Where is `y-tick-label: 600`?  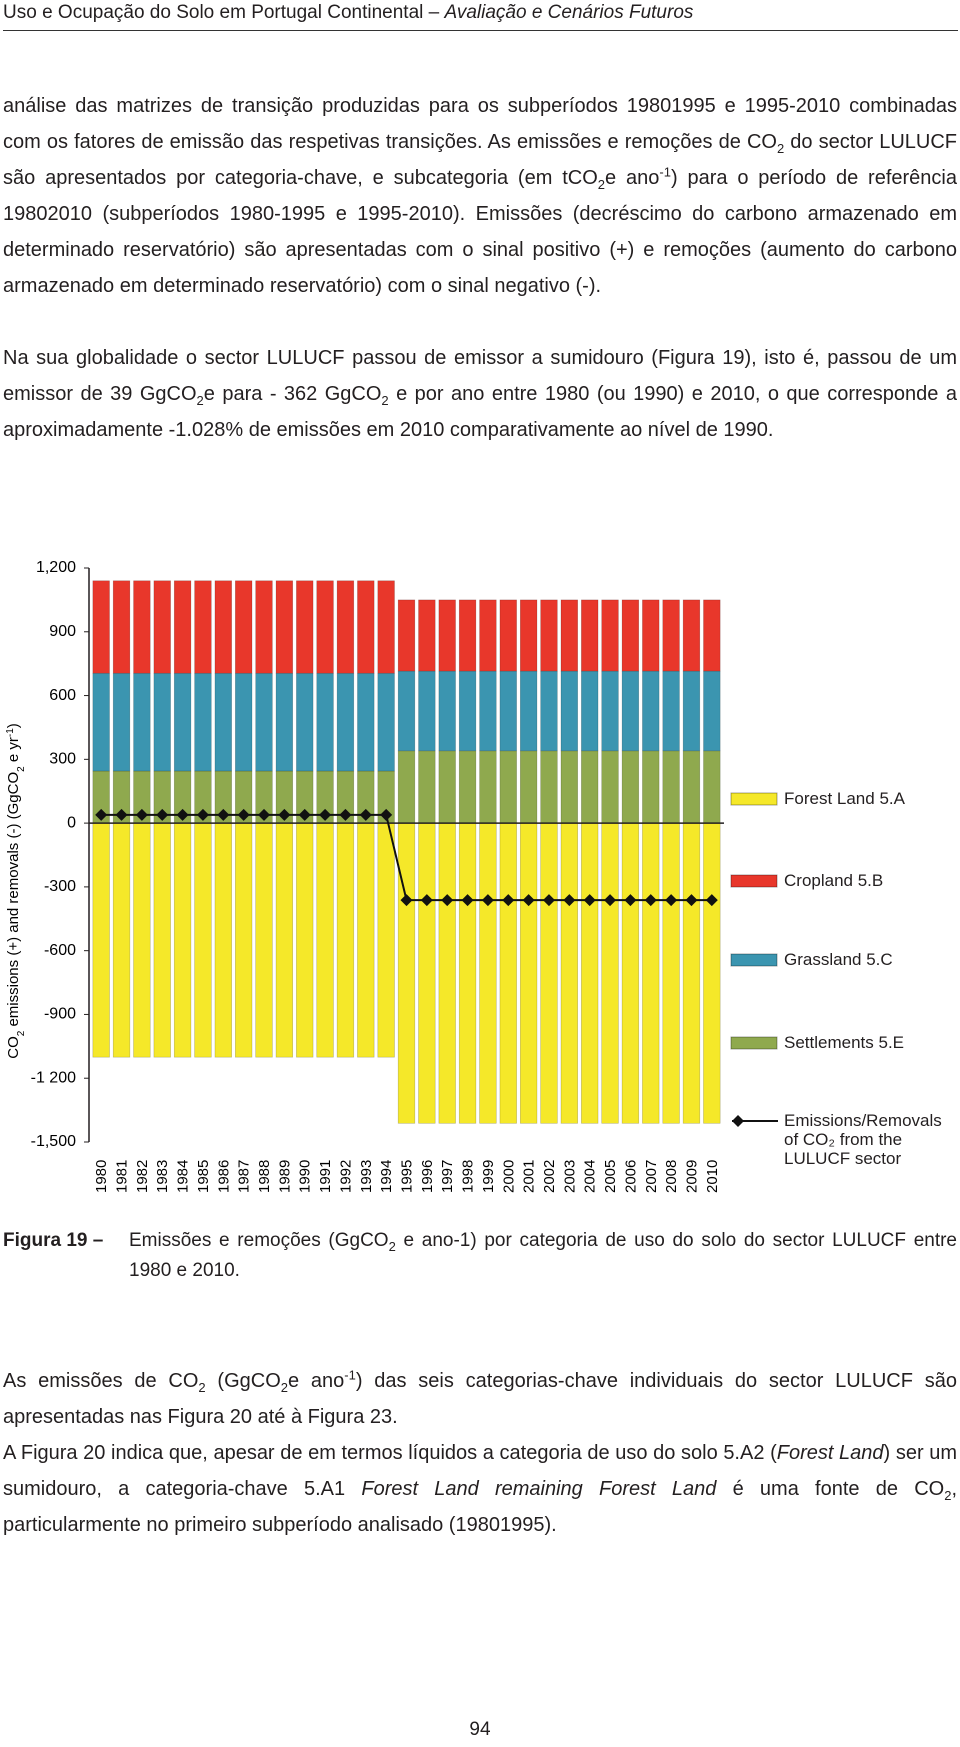
y-tick-label: 600 is located at coordinates (62, 695).